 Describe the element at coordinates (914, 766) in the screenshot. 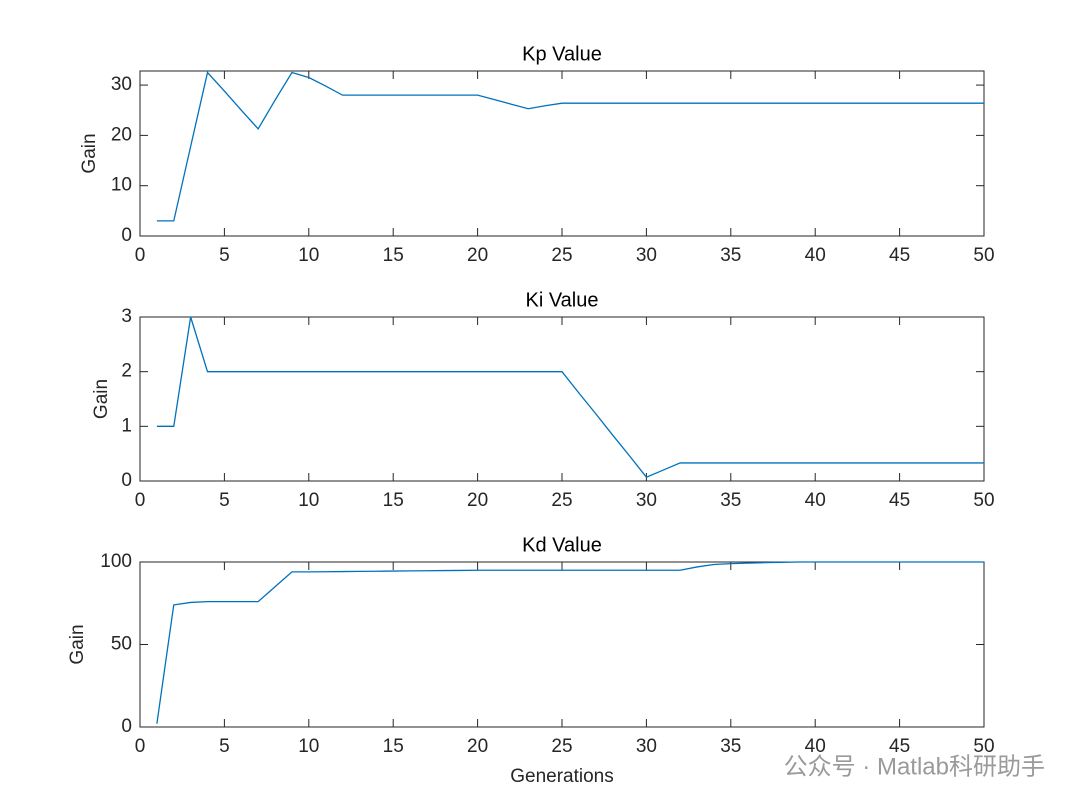

I see `watermark: 公众号 · Matlab科研助手` at that location.